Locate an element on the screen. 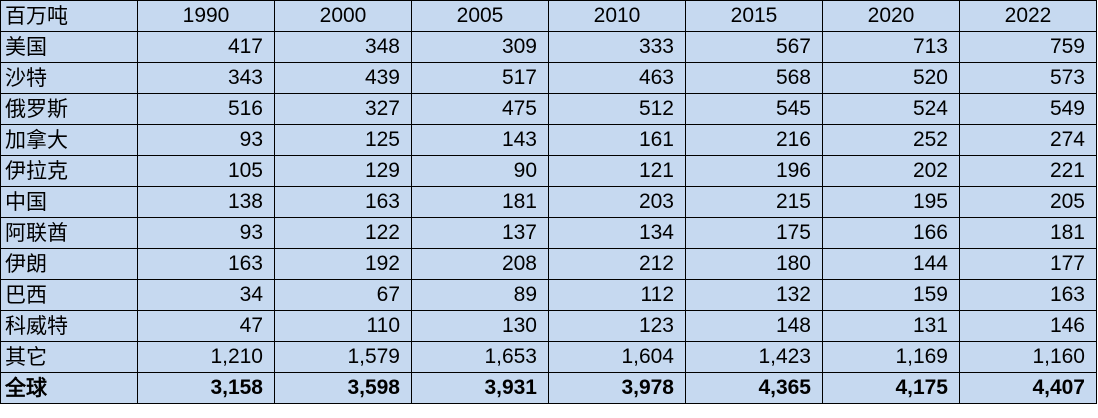 The width and height of the screenshot is (1098, 418). value-cell: 110 is located at coordinates (343, 326).